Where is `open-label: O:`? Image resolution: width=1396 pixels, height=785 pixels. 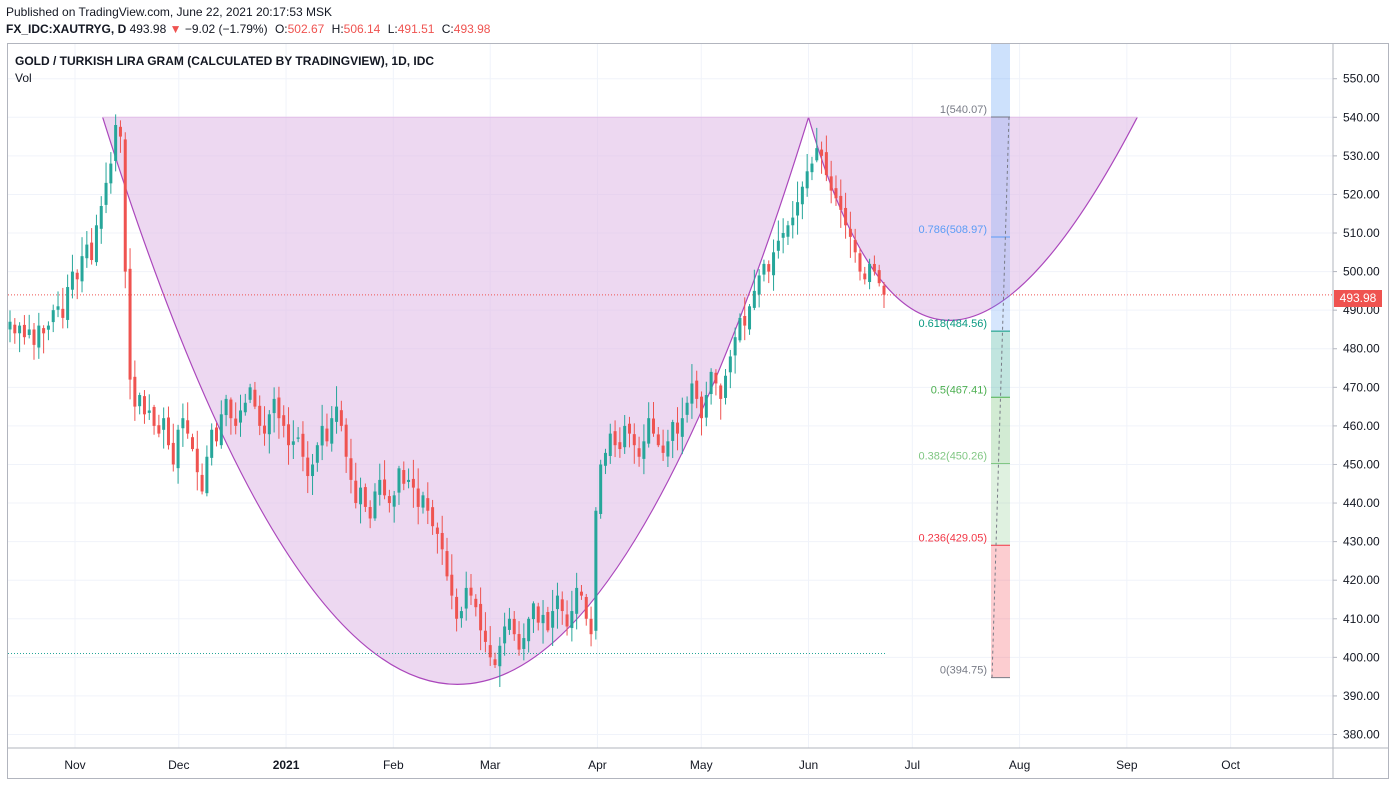 open-label: O: is located at coordinates (281, 29).